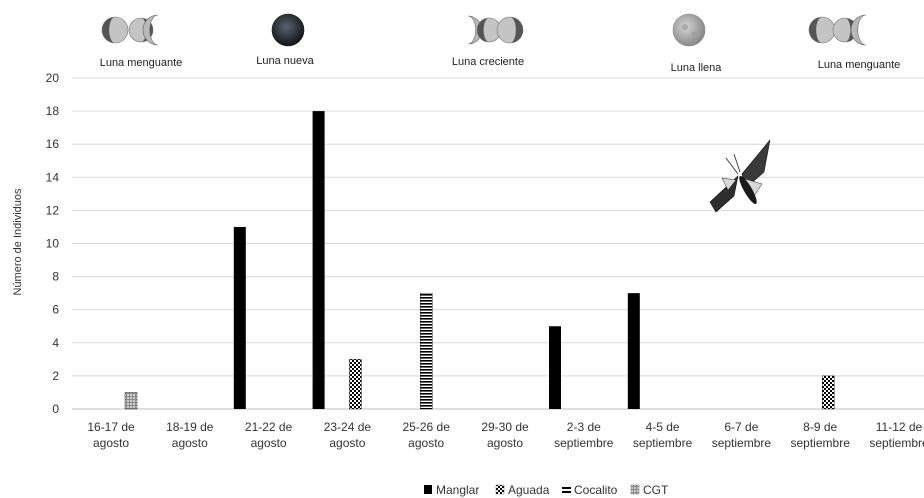 The width and height of the screenshot is (924, 498). Describe the element at coordinates (426, 351) in the screenshot. I see `bar-cocalito` at that location.